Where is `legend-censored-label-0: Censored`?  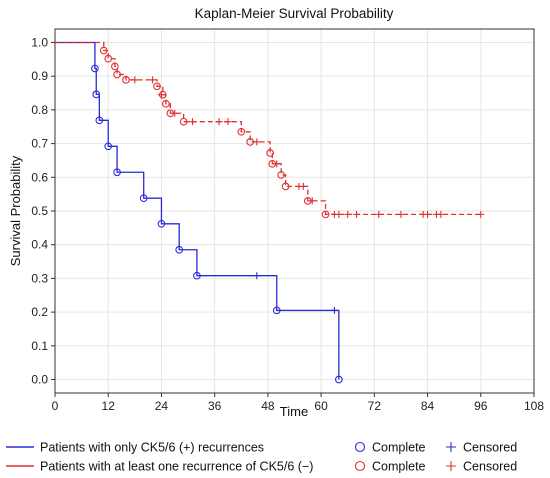 legend-censored-label-0: Censored is located at coordinates (490, 448).